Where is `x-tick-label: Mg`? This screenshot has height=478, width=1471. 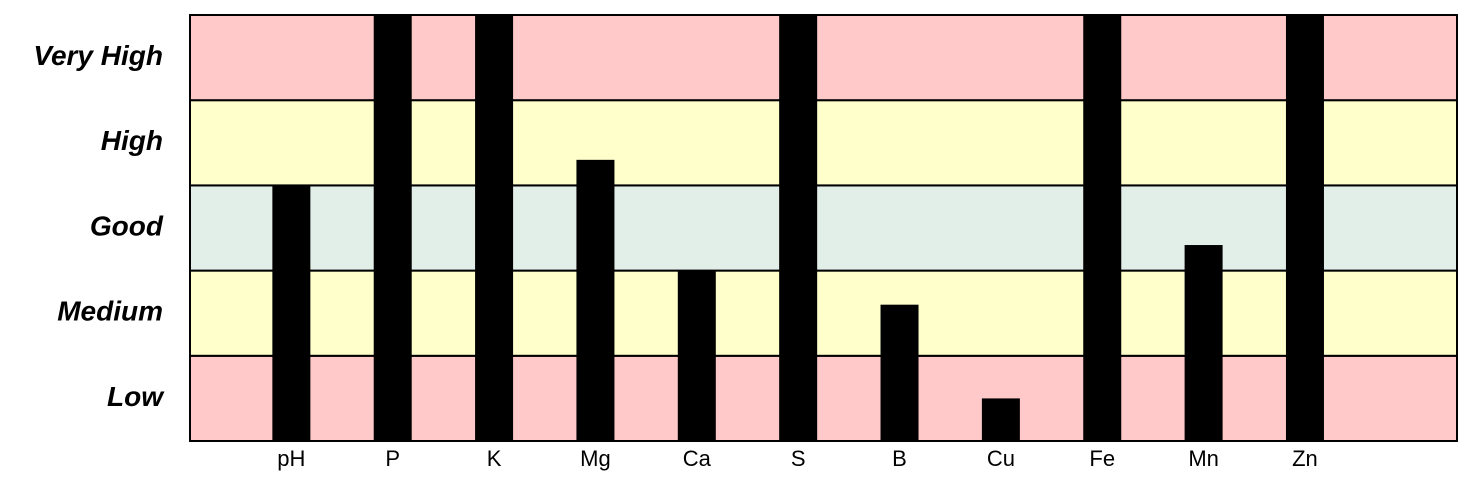 x-tick-label: Mg is located at coordinates (595, 458).